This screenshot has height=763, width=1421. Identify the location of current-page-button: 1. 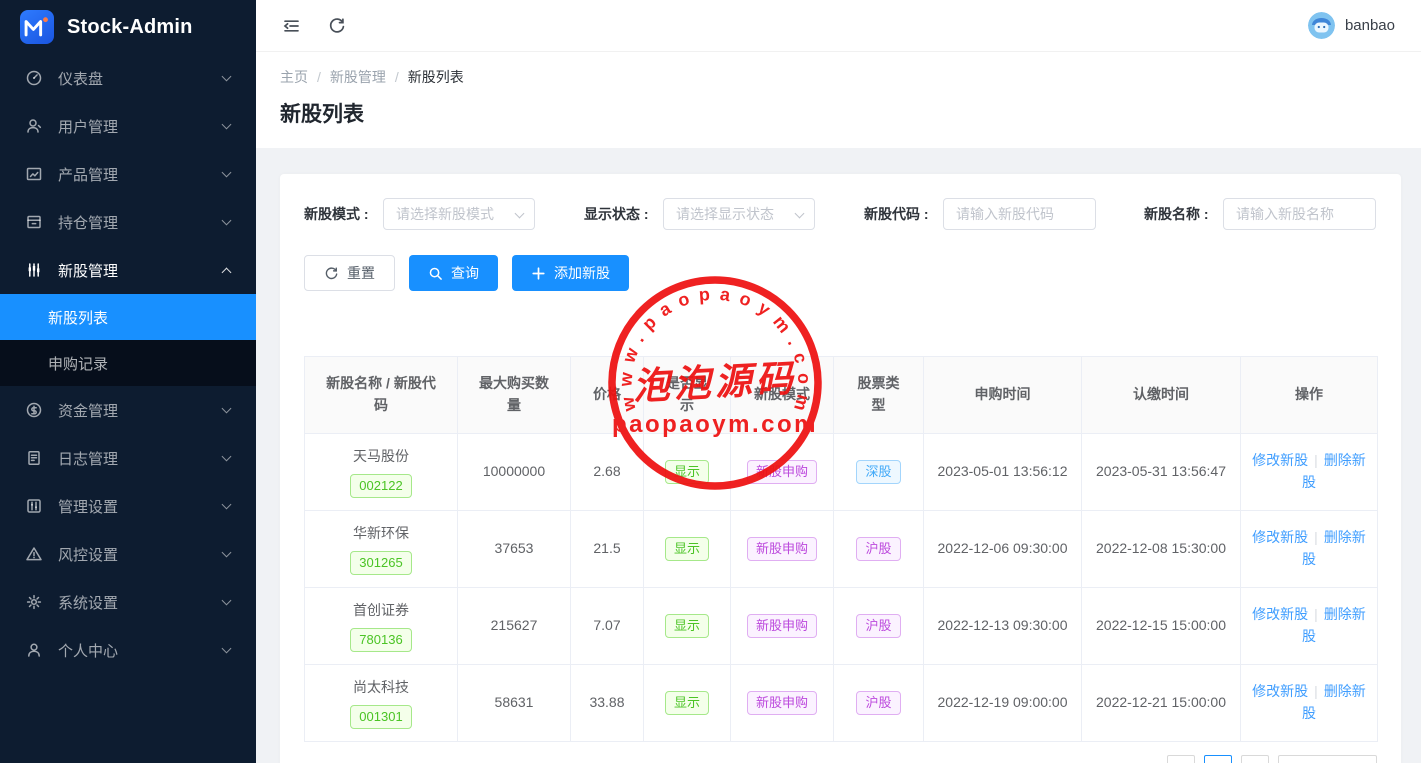
(1218, 759).